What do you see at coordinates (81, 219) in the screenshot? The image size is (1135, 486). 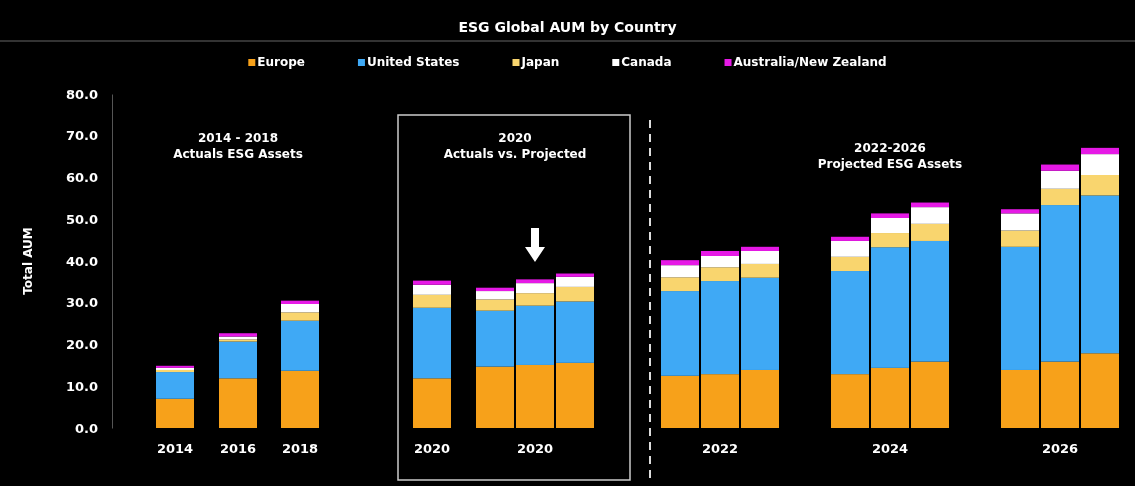 I see `y-tick-label: 50.0` at bounding box center [81, 219].